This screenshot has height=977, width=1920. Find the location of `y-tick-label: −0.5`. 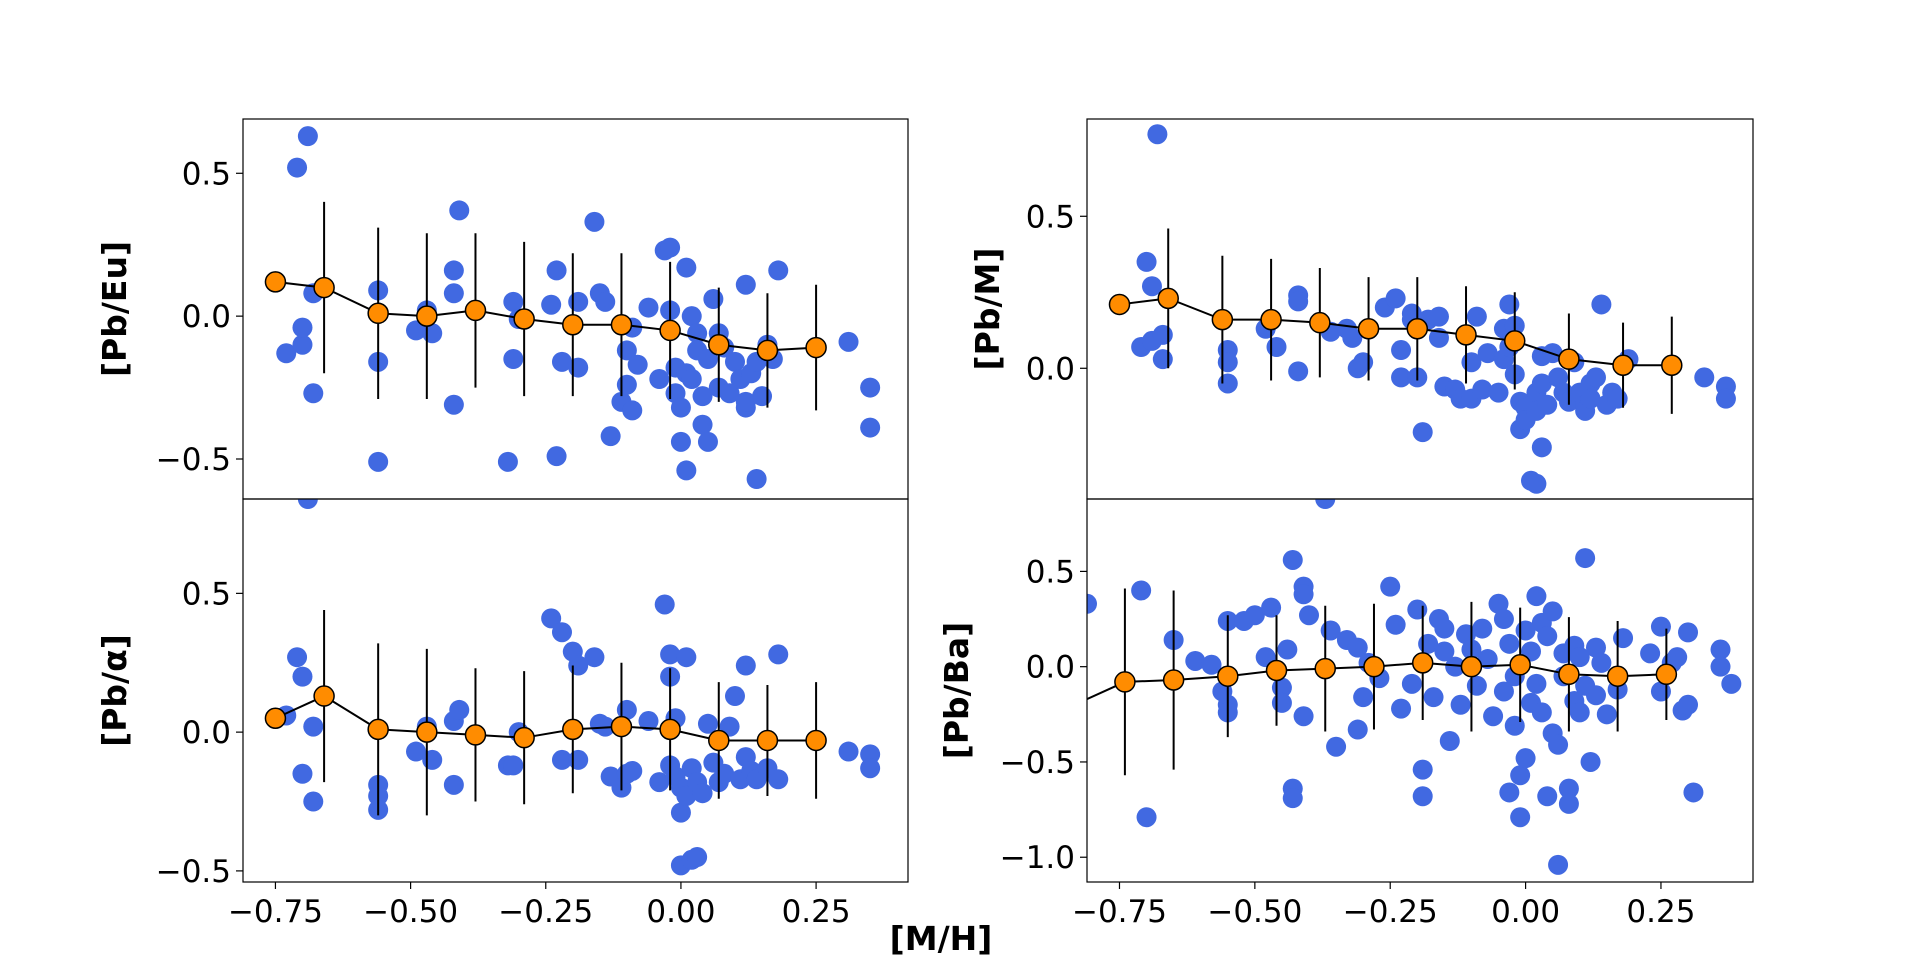

y-tick-label: −0.5 is located at coordinates (1037, 763).